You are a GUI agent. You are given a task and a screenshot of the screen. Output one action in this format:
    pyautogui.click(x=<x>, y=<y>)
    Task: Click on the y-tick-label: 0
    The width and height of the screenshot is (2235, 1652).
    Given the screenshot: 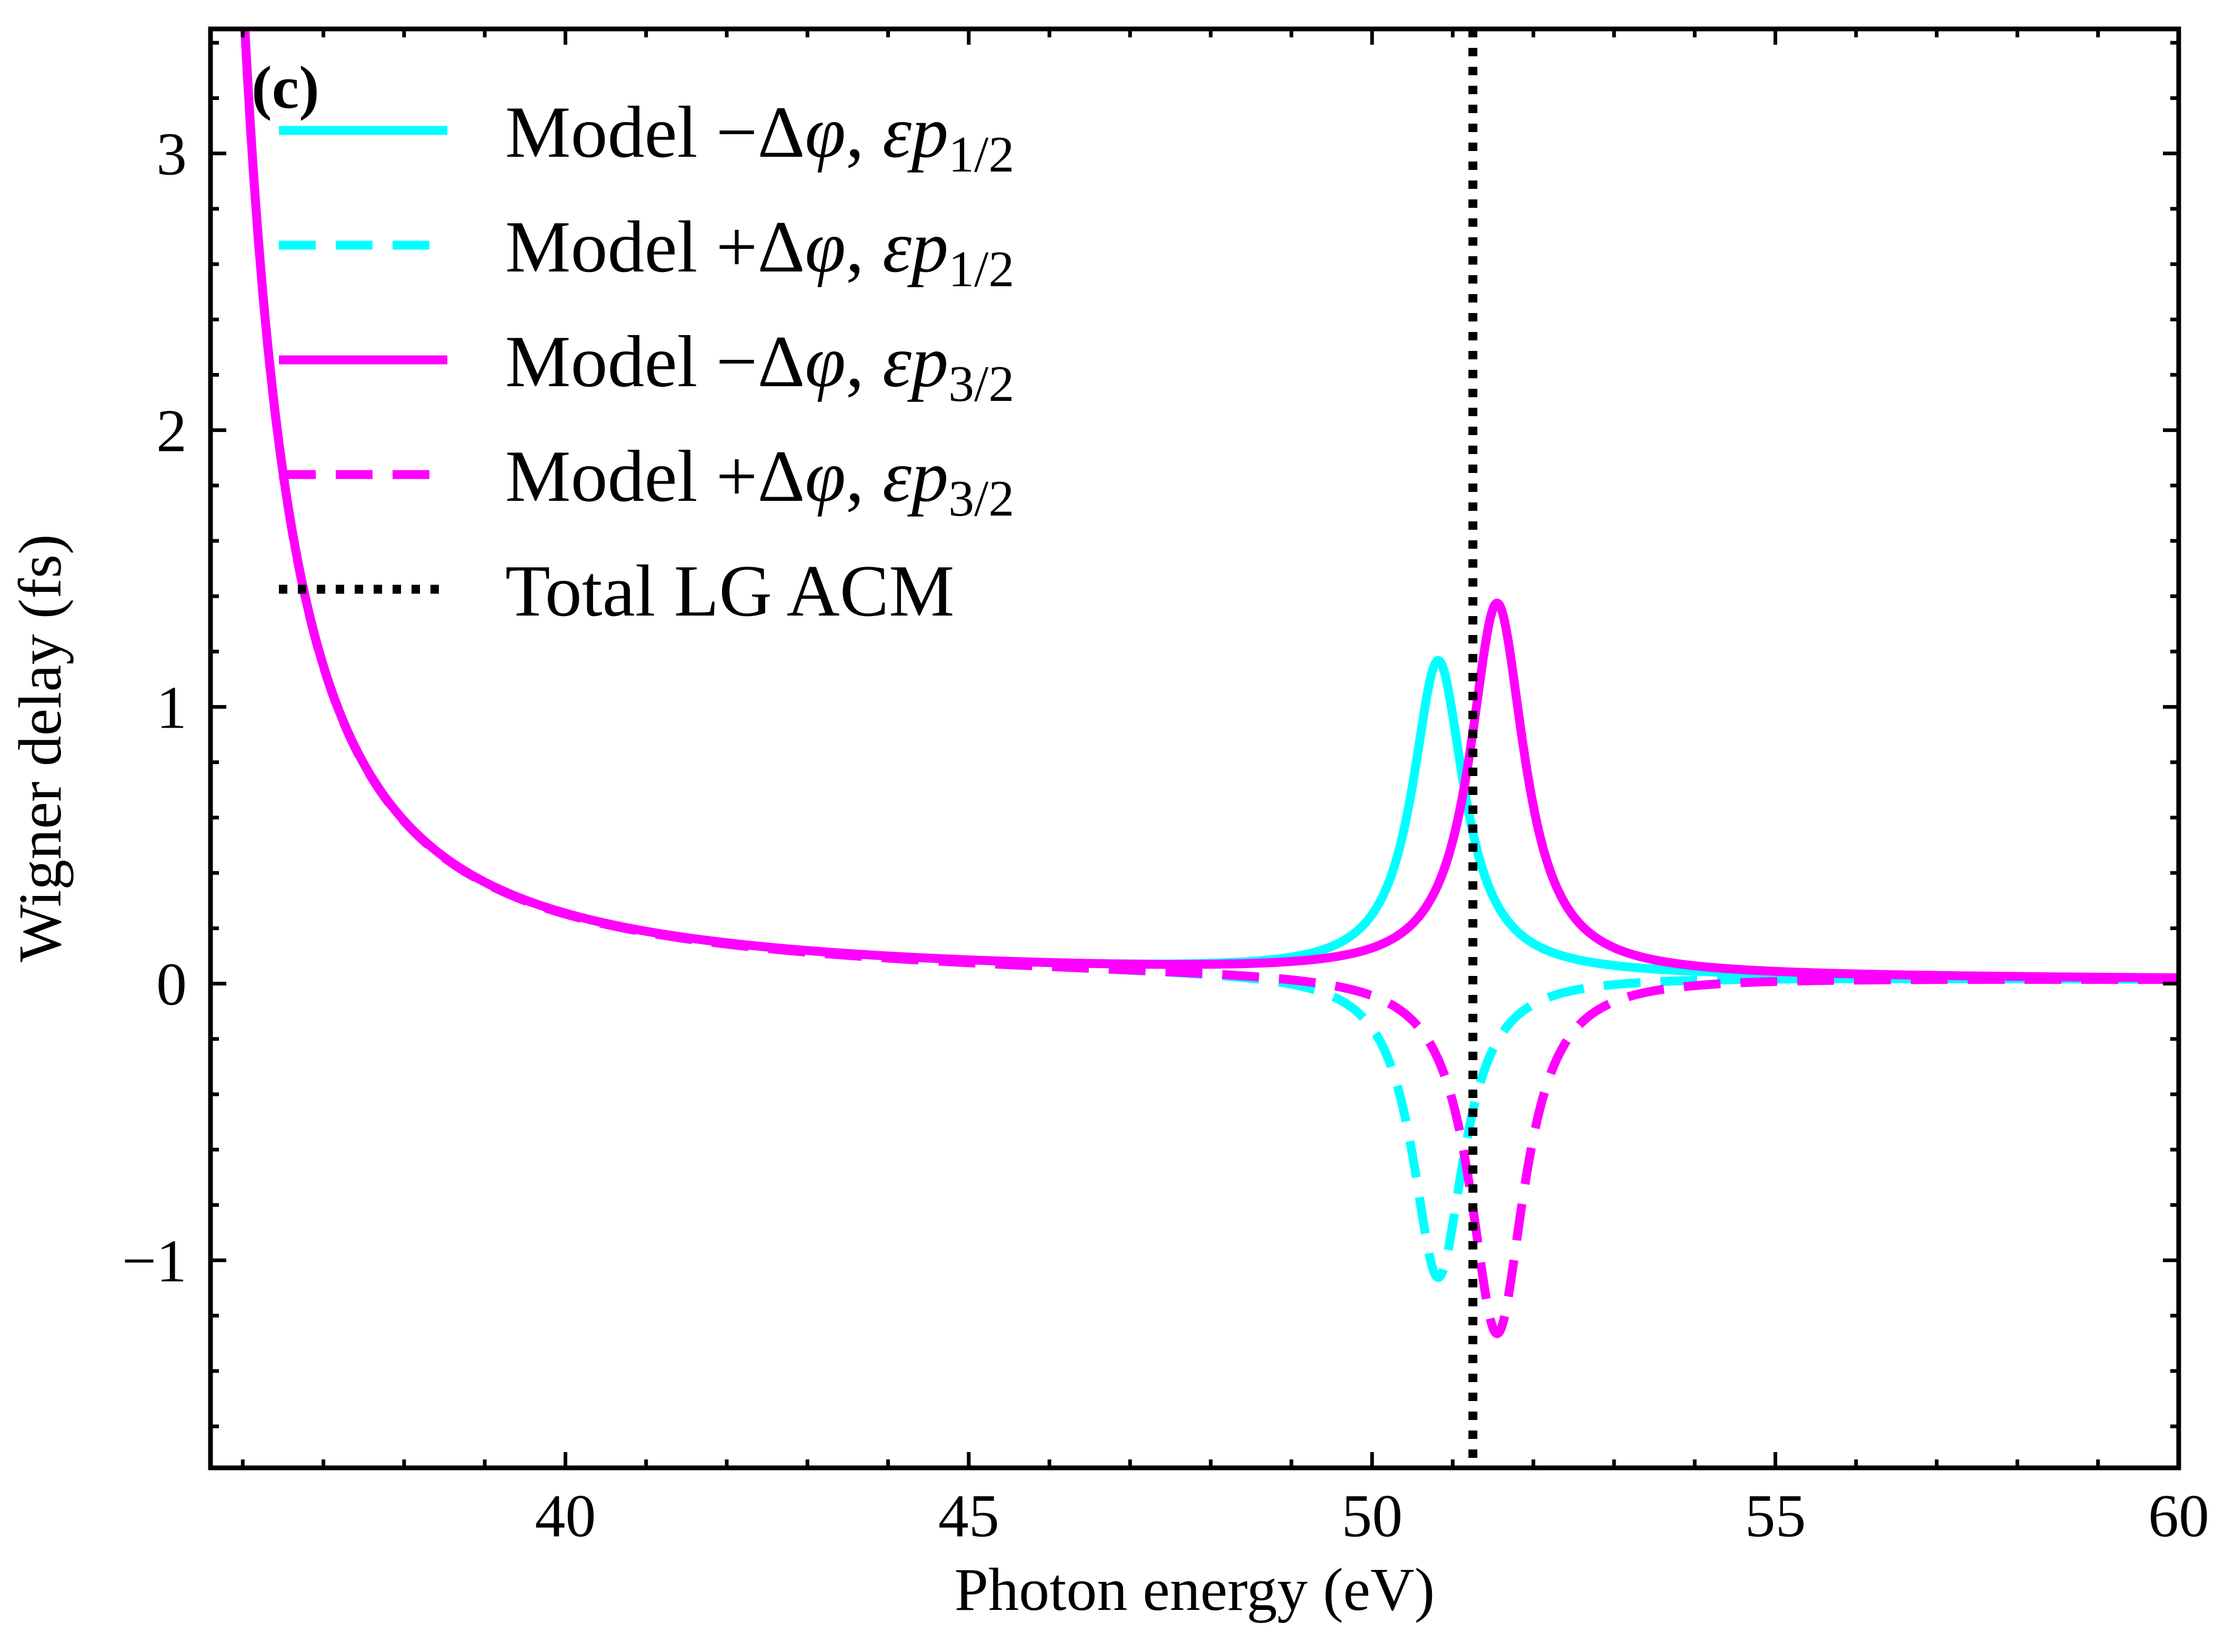 What is the action you would take?
    pyautogui.click(x=171, y=985)
    